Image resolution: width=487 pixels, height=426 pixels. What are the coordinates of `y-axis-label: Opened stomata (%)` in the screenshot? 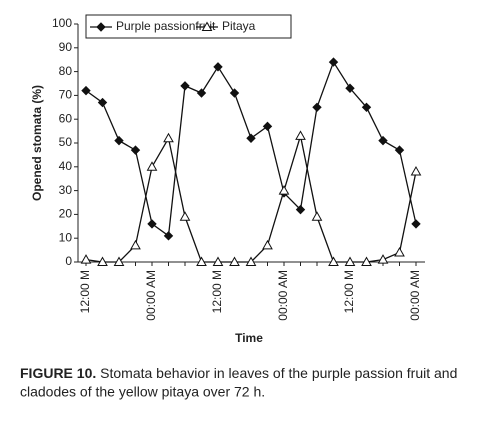 It's located at (37, 143).